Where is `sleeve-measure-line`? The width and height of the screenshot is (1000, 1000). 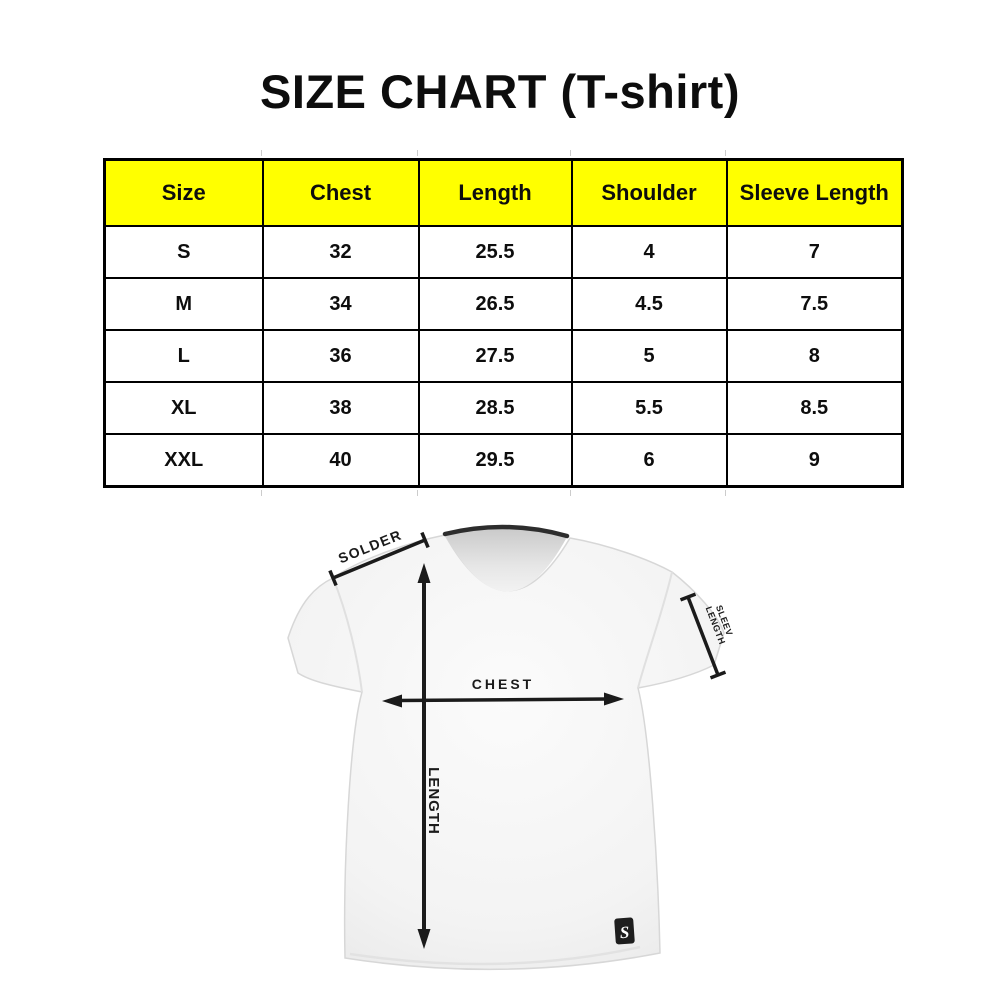 sleeve-measure-line is located at coordinates (703, 636).